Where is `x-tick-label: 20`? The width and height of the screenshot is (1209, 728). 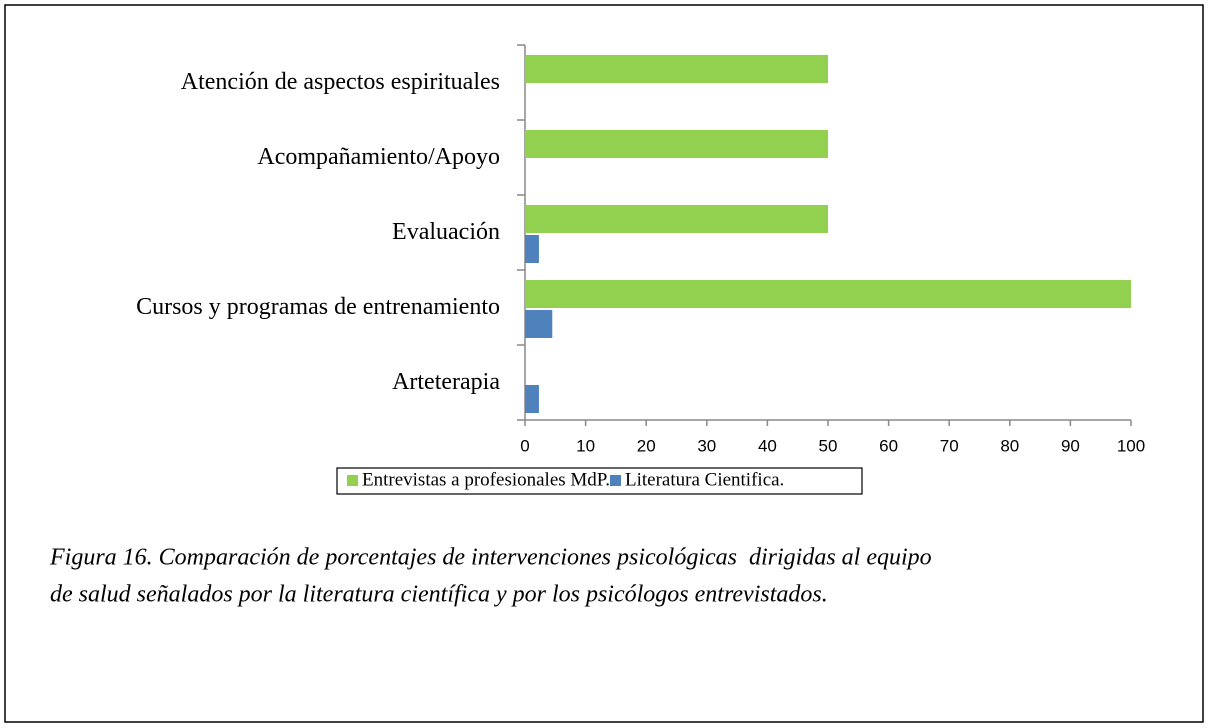 x-tick-label: 20 is located at coordinates (646, 445).